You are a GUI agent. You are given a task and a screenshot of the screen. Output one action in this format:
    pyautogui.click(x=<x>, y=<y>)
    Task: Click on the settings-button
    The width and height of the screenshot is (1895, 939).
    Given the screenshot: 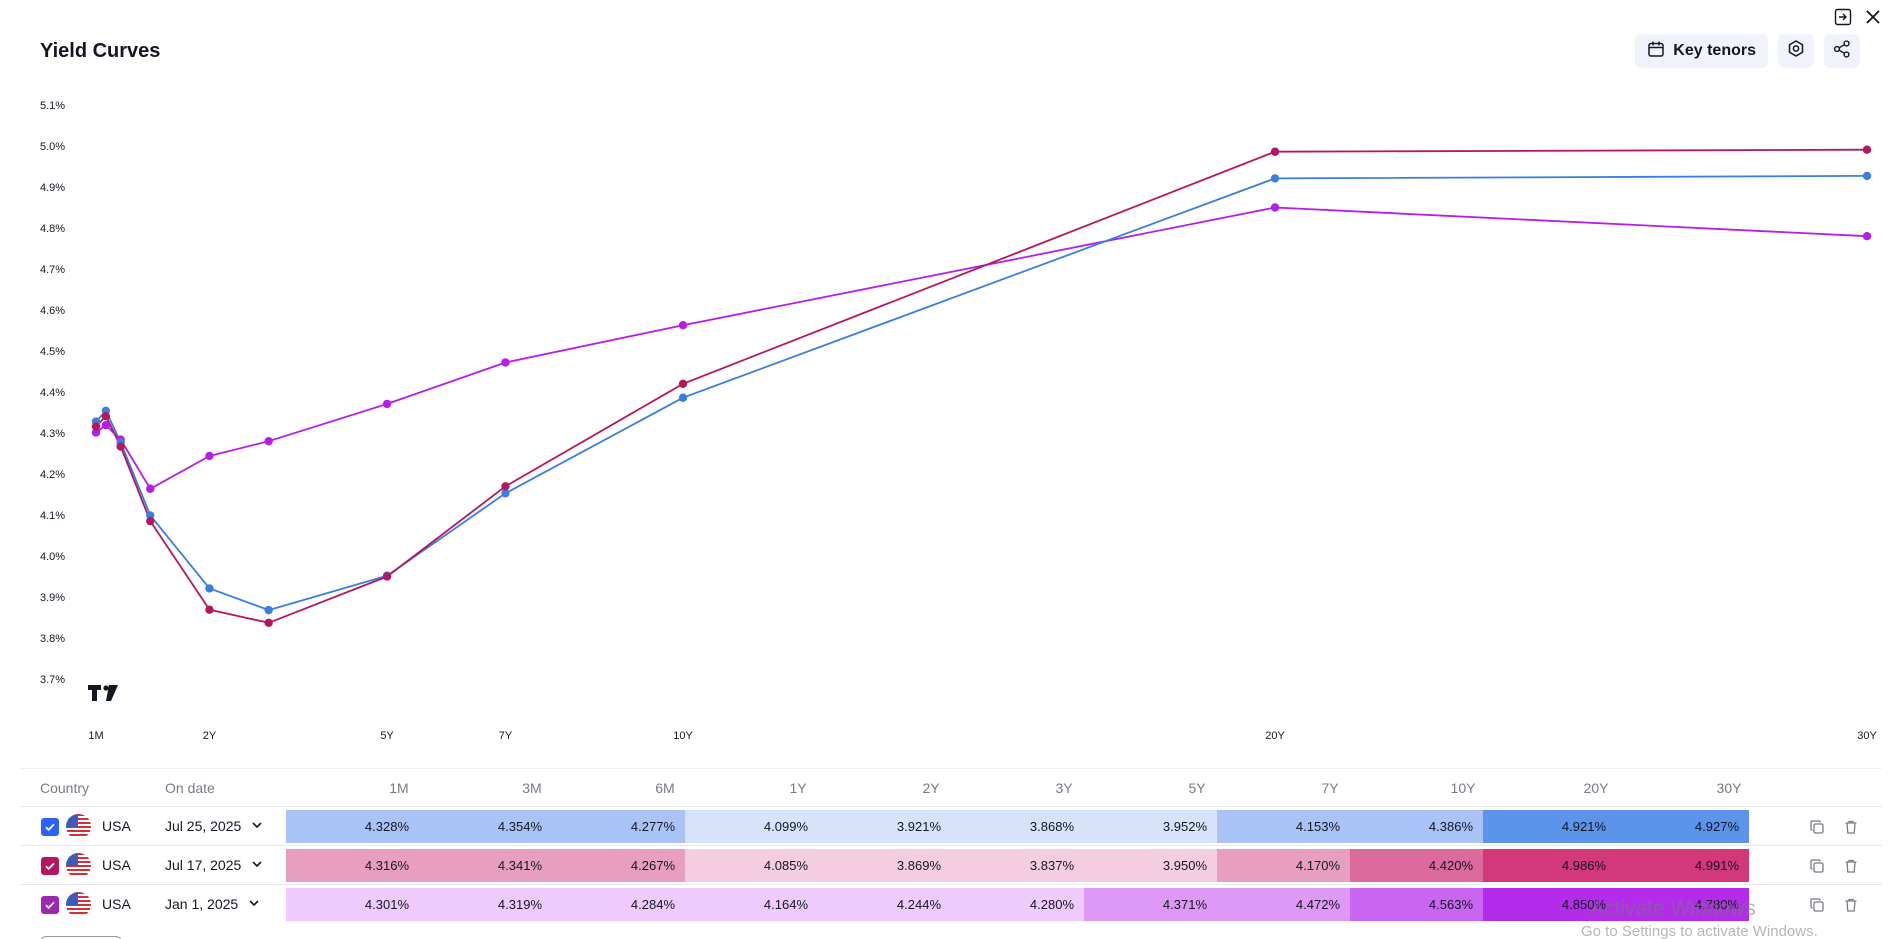 What is the action you would take?
    pyautogui.click(x=1796, y=51)
    